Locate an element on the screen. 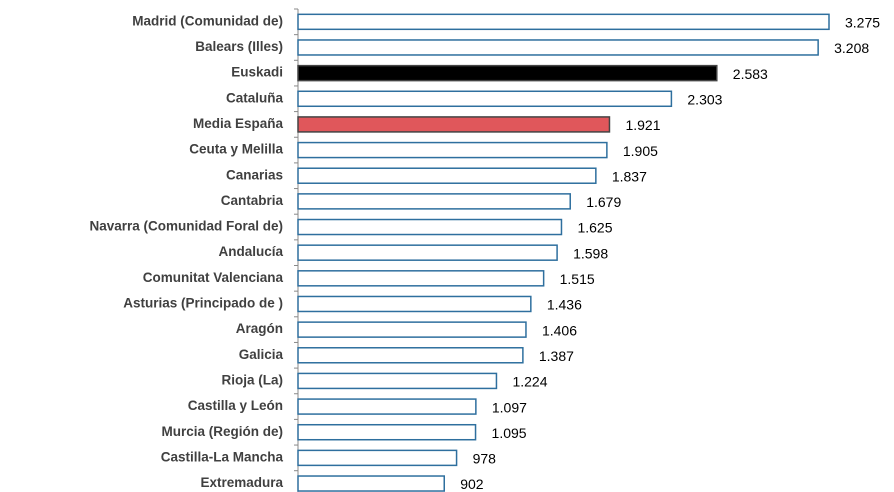 The width and height of the screenshot is (894, 492). category-label: Cataluña is located at coordinates (255, 97).